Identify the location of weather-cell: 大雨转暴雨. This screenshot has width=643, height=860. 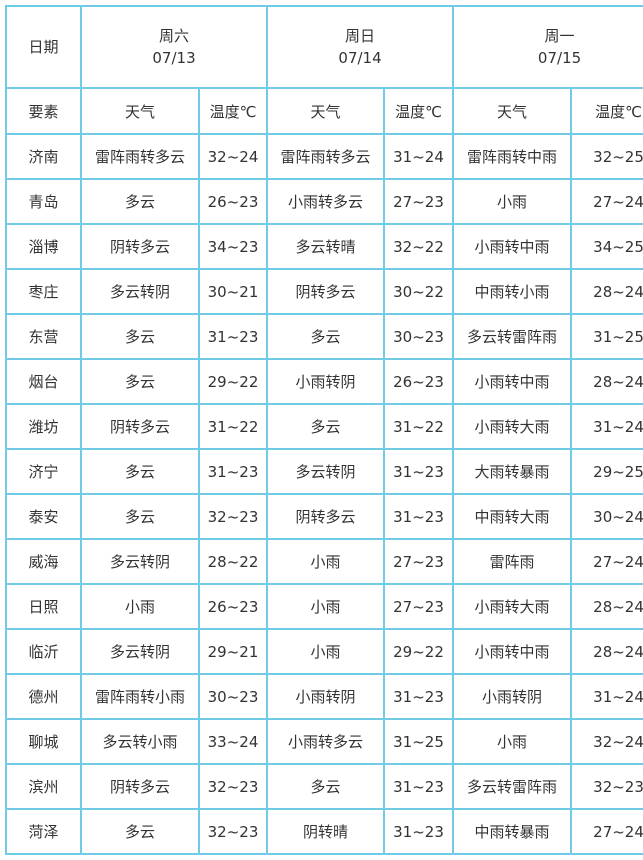
(512, 471).